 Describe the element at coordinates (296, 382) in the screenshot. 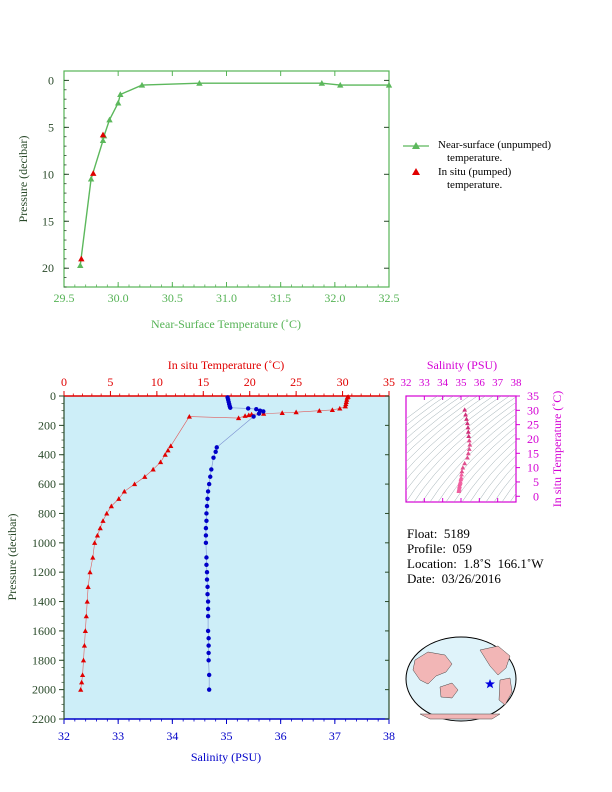

I see `temp-tick-label: 25` at that location.